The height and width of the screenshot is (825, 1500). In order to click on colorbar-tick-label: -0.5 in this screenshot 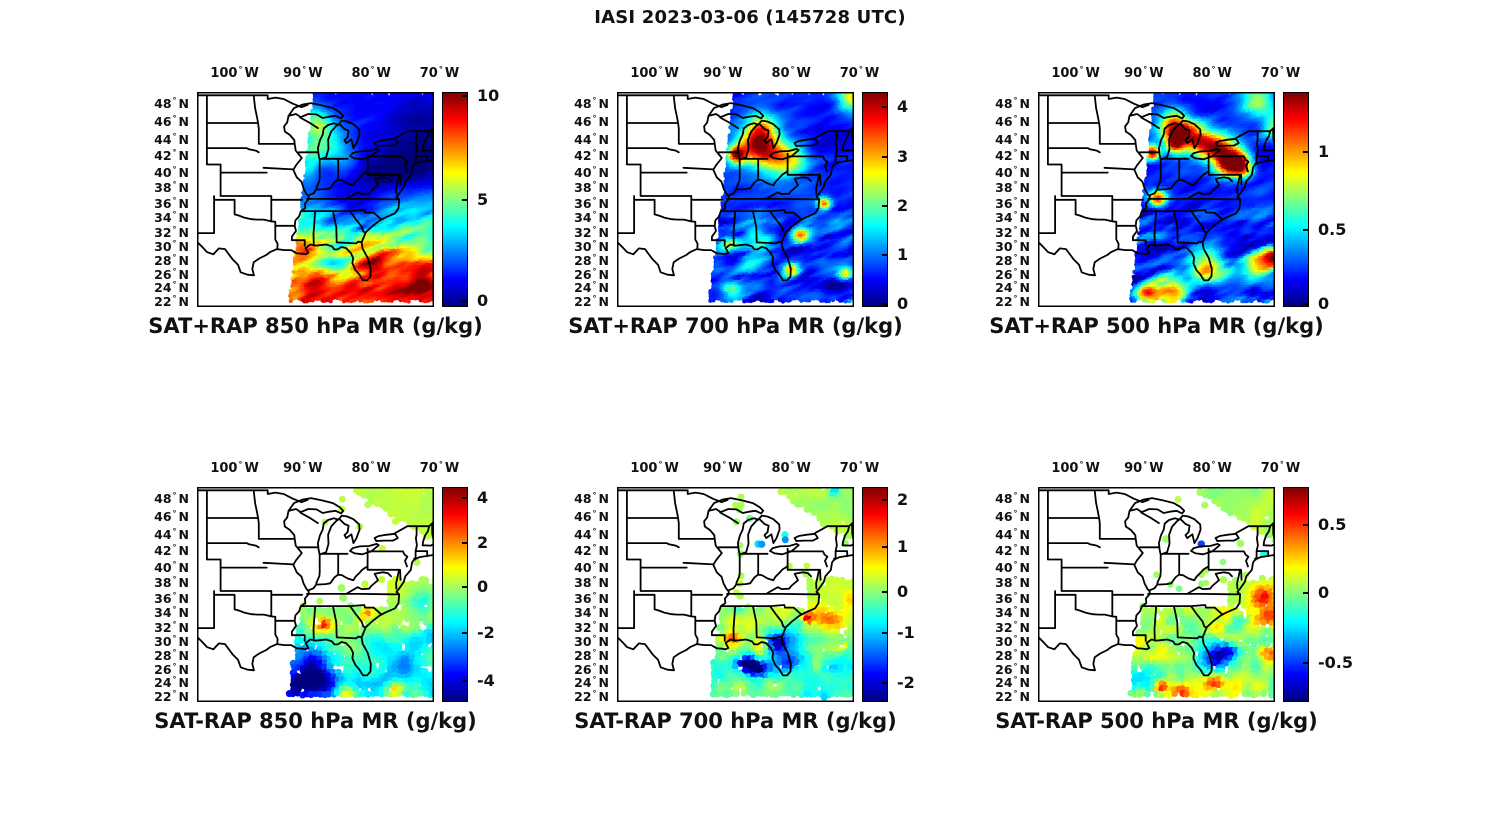, I will do `click(1335, 663)`.